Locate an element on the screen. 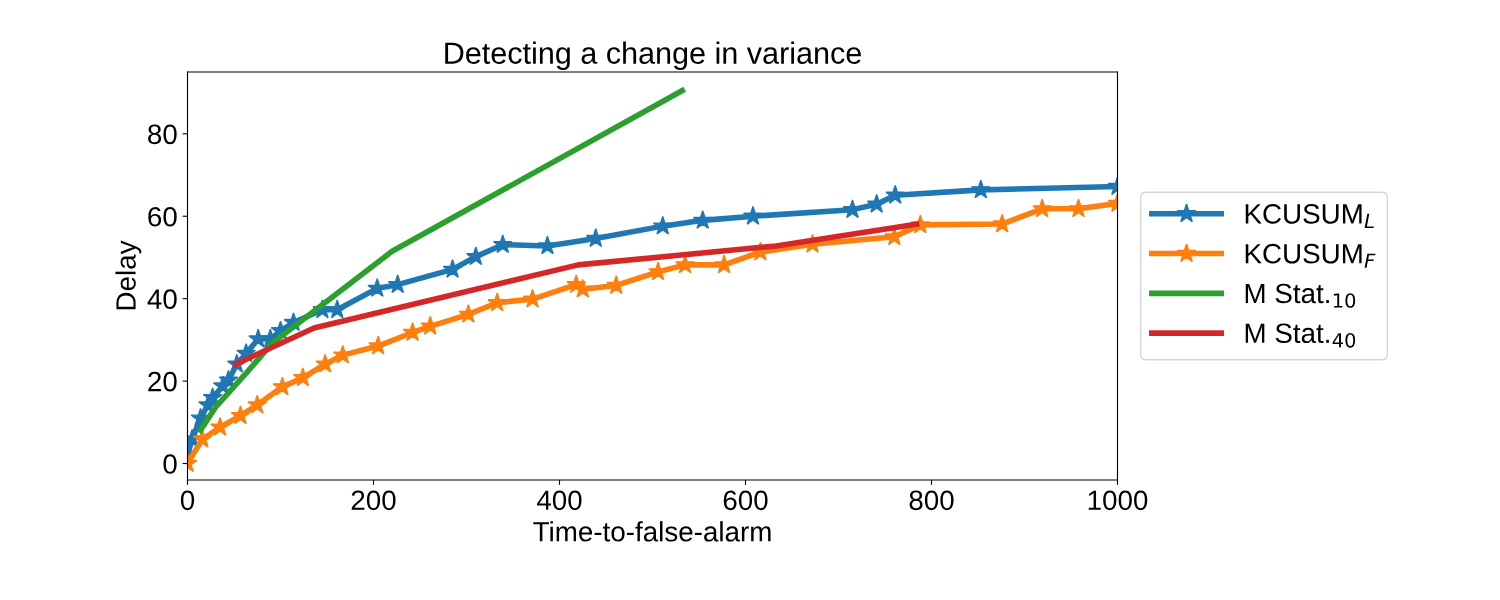 The image size is (1500, 600). x-axis-title: Time-to-false-alarm is located at coordinates (652, 531).